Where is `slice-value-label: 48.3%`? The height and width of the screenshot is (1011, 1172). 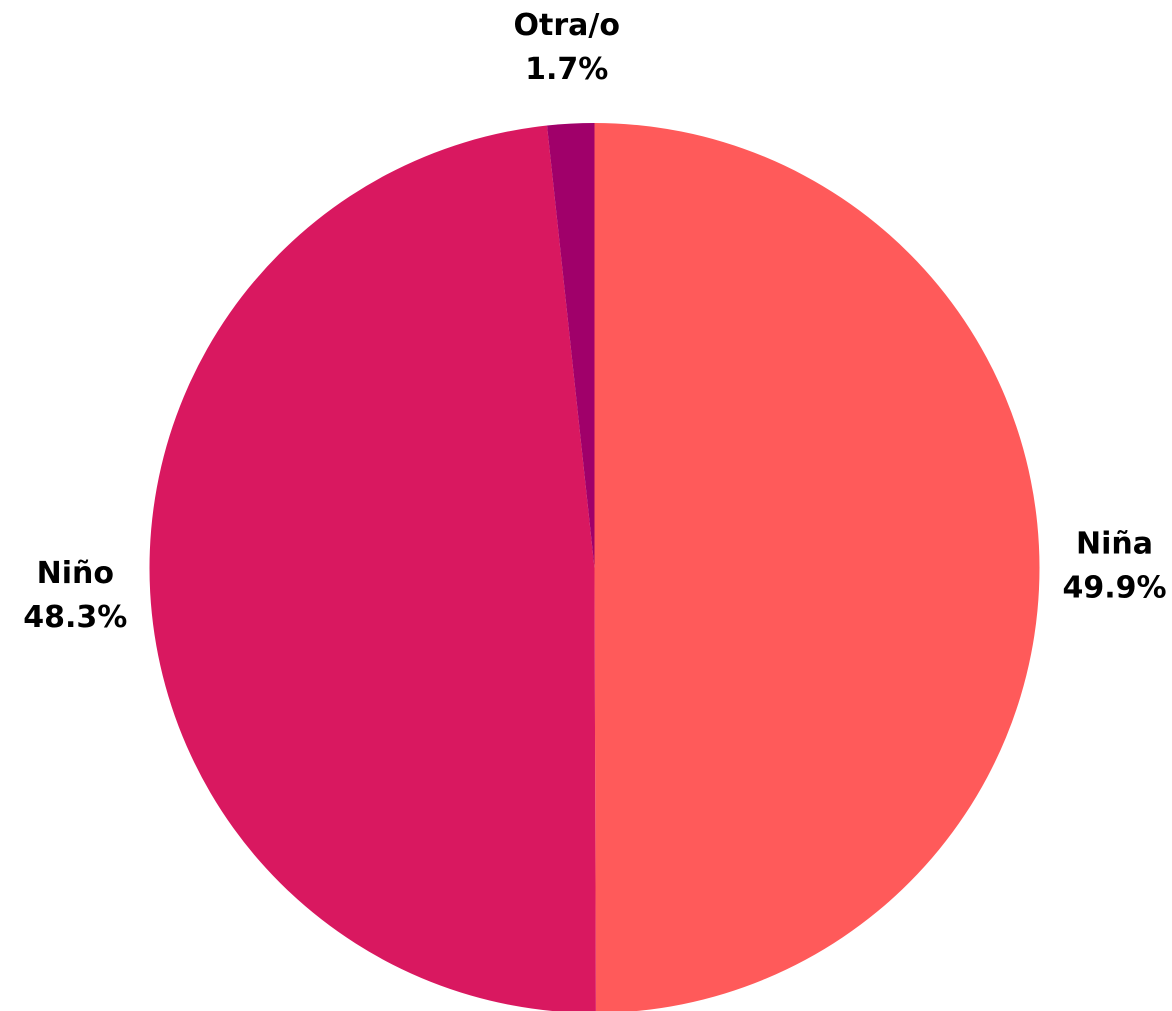
slice-value-label: 48.3% is located at coordinates (75, 617).